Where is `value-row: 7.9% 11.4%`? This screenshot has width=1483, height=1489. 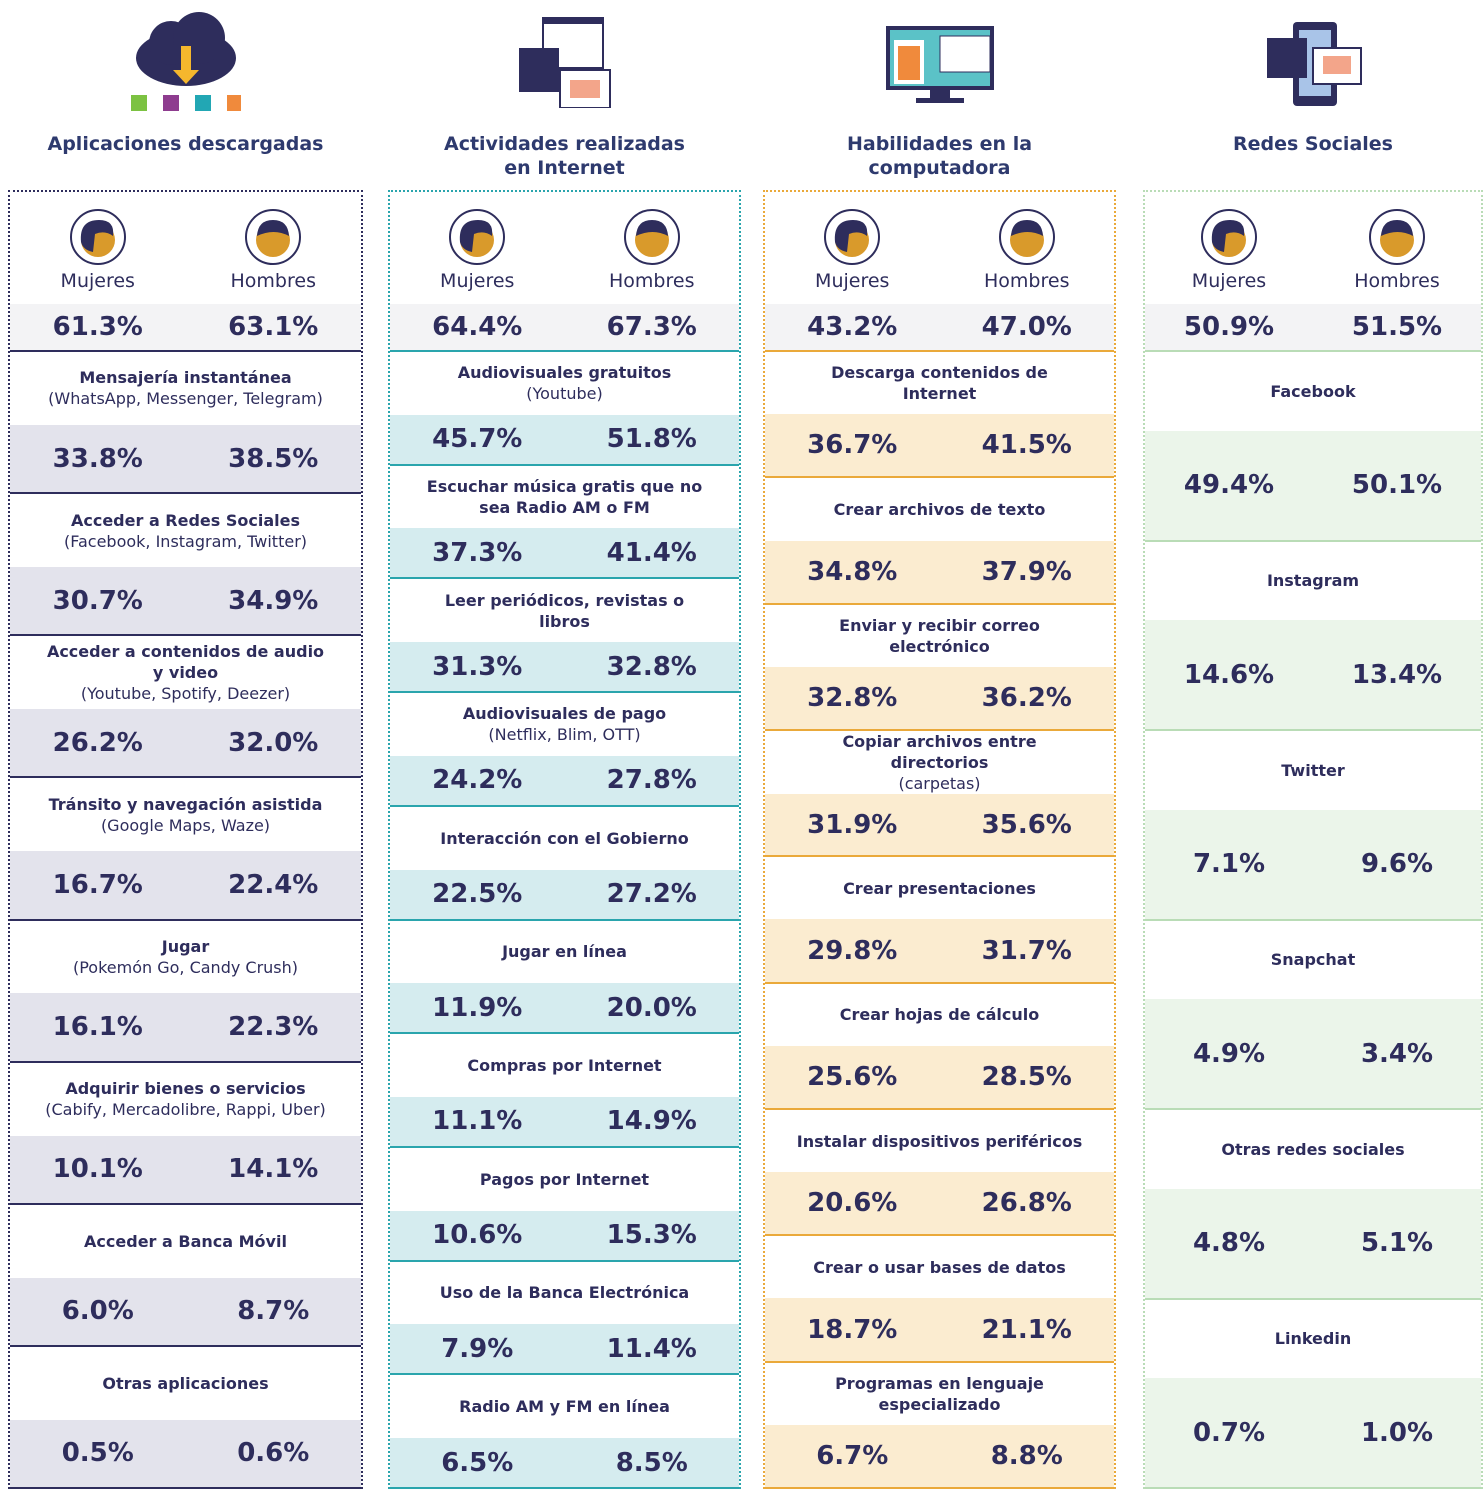 value-row: 7.9% 11.4% is located at coordinates (564, 1350).